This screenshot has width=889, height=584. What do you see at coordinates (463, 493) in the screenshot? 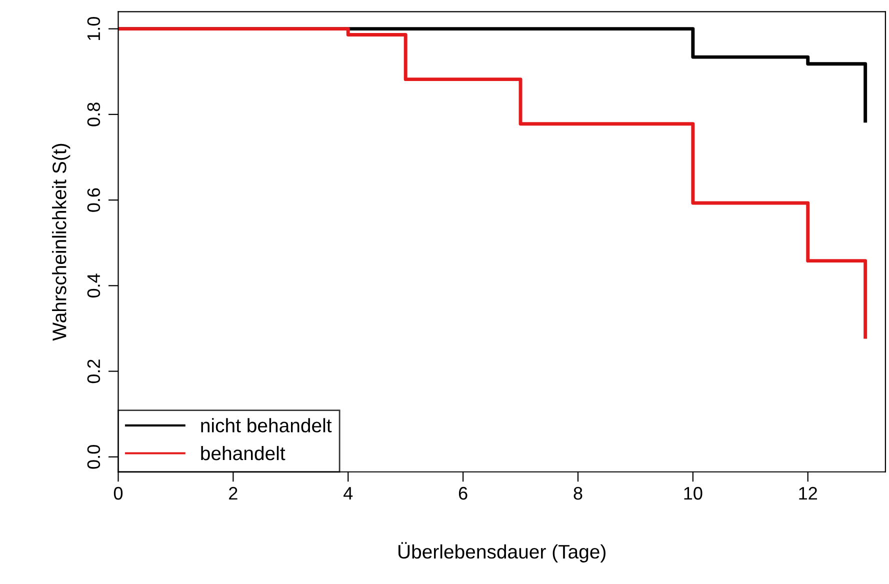
I see `x-tick-label: 6` at bounding box center [463, 493].